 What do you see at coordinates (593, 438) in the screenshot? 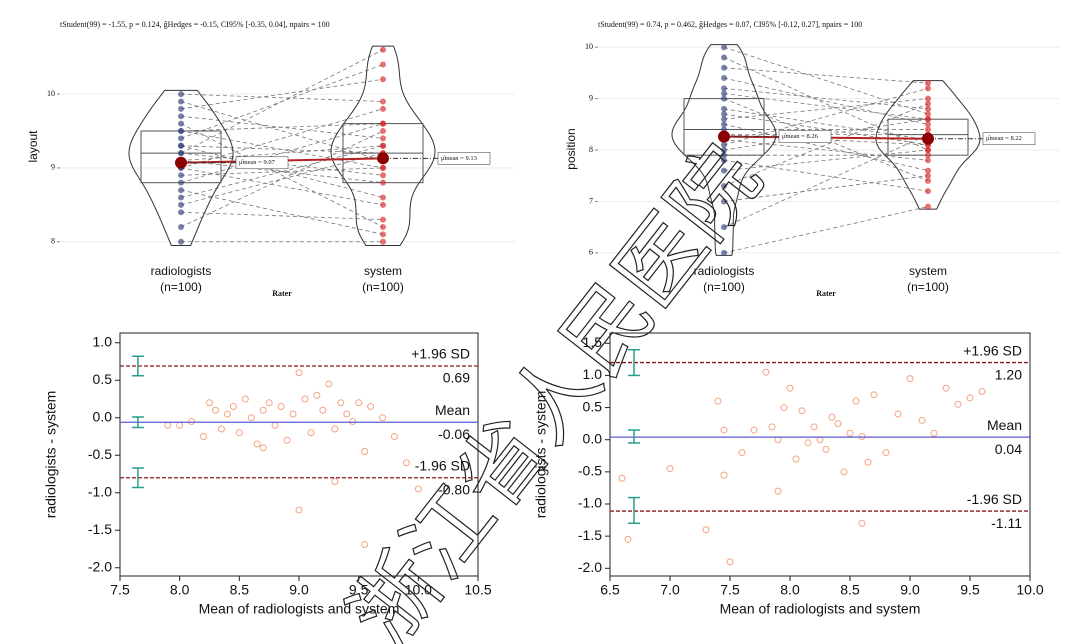
I see `y-tick-label: 0.0` at bounding box center [593, 438].